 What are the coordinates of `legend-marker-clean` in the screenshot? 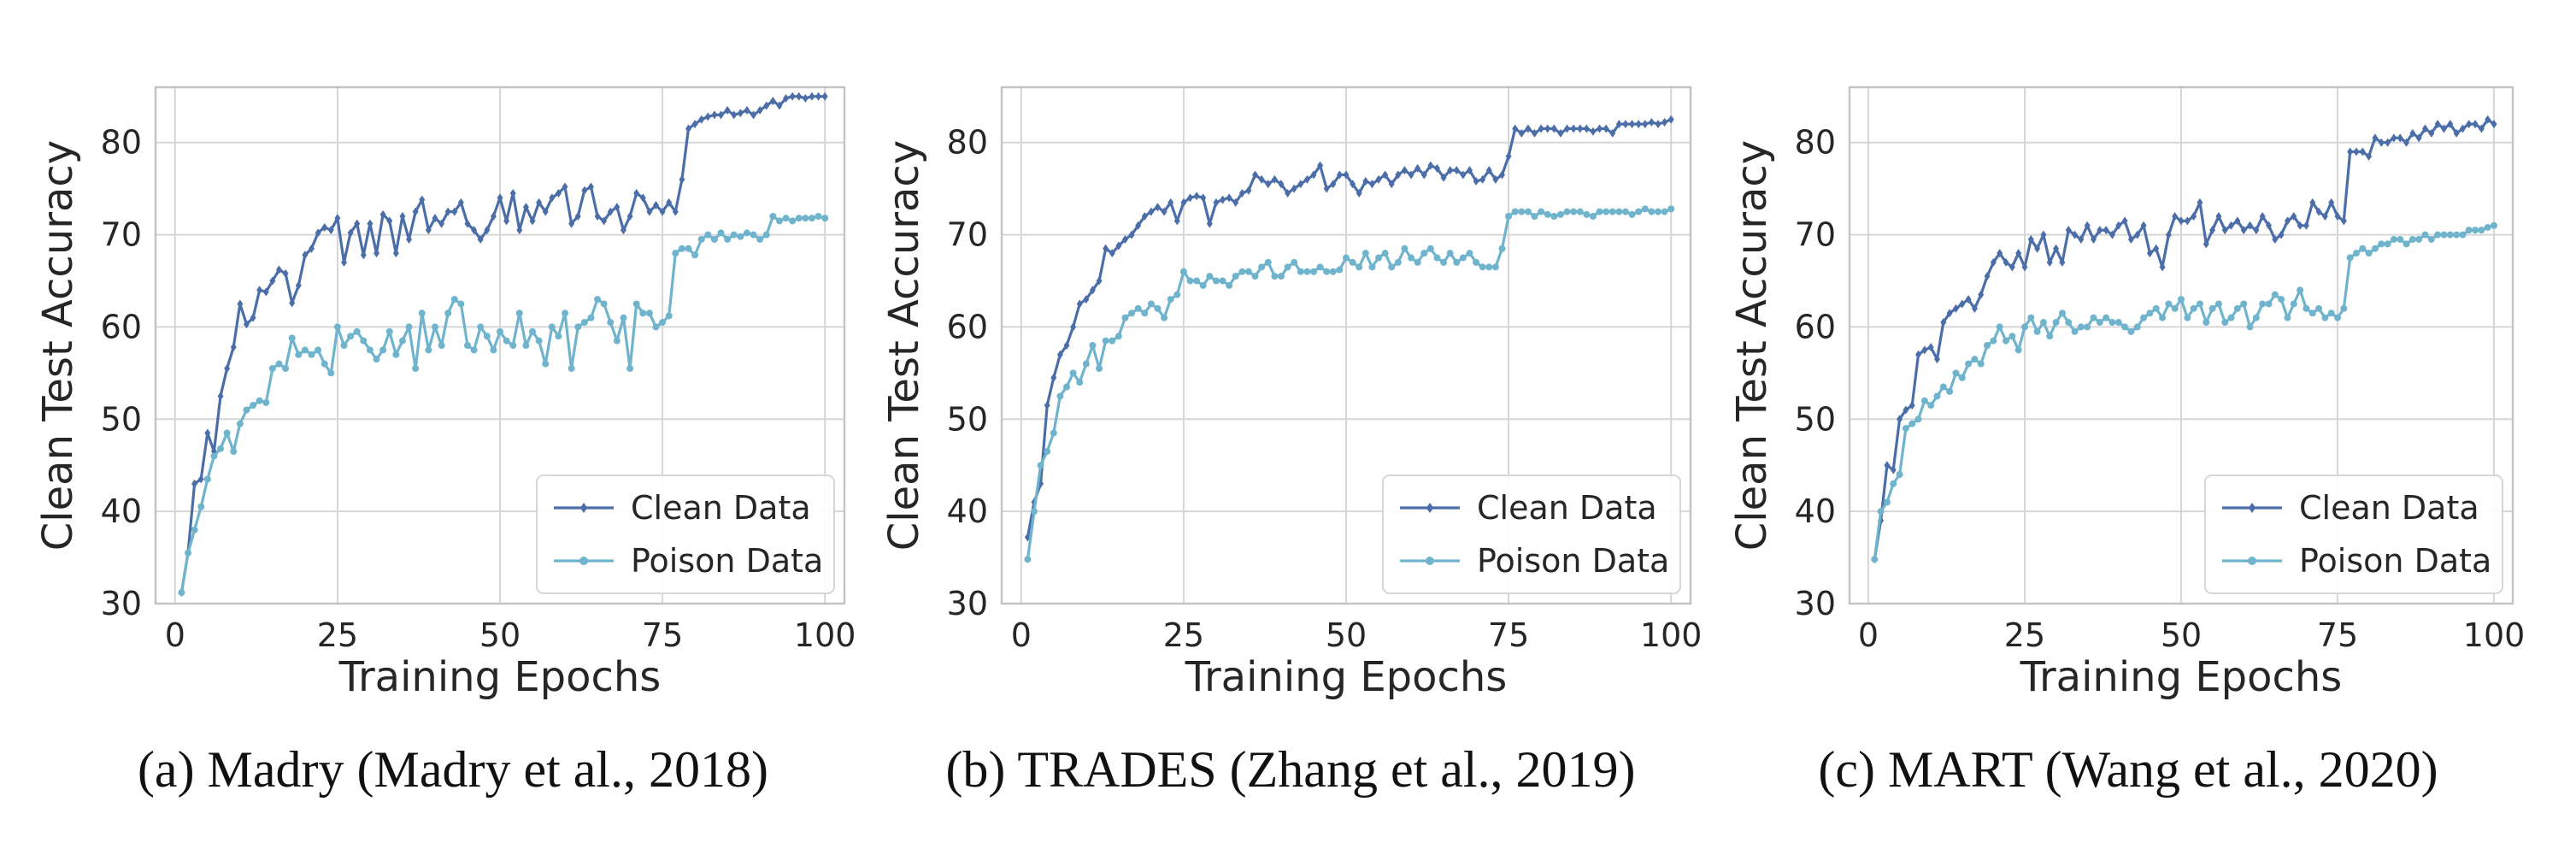 It's located at (583, 508).